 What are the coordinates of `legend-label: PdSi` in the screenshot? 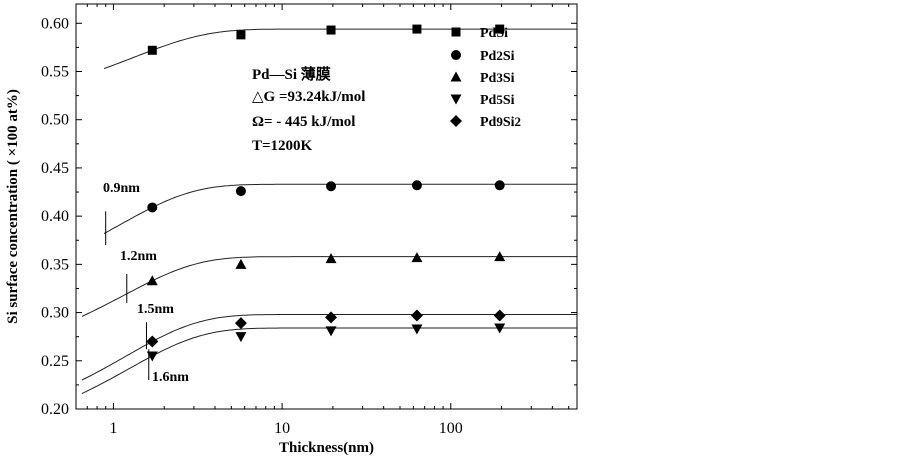 It's located at (494, 33).